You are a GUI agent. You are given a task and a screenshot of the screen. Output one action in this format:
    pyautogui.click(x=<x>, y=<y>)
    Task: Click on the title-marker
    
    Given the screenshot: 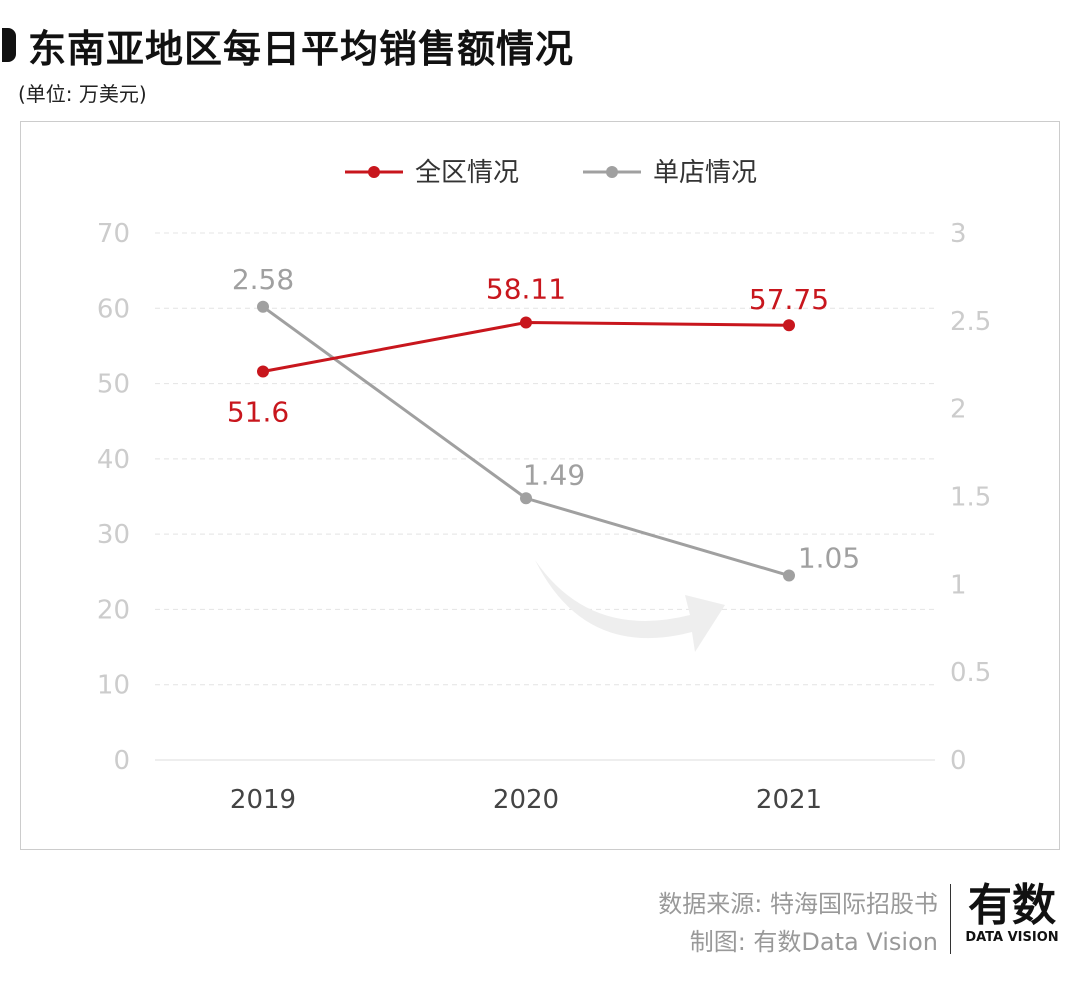 What is the action you would take?
    pyautogui.click(x=9, y=45)
    